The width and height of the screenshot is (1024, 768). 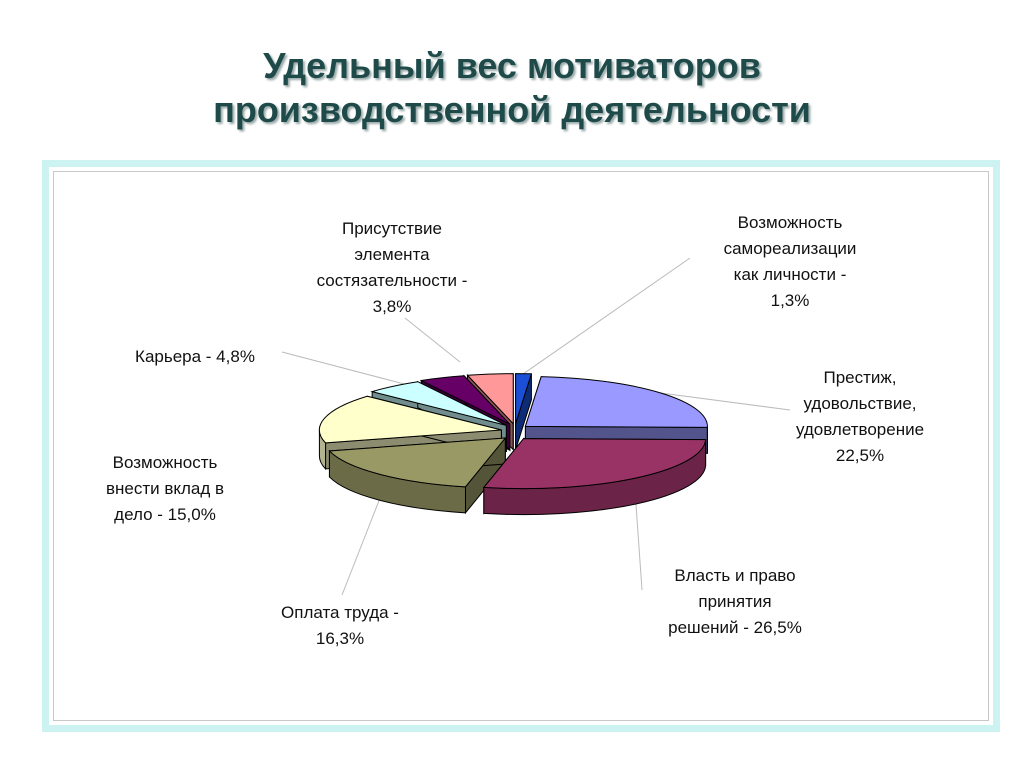 What do you see at coordinates (165, 488) in the screenshot?
I see `label-contribution: Возможность внести вклад в дело - 15,0%` at bounding box center [165, 488].